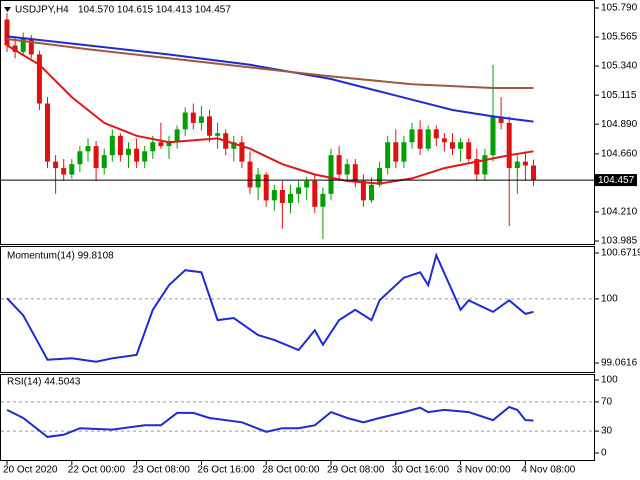  What do you see at coordinates (226, 470) in the screenshot?
I see `x-tick-label: 26 Oct 16:00` at bounding box center [226, 470].